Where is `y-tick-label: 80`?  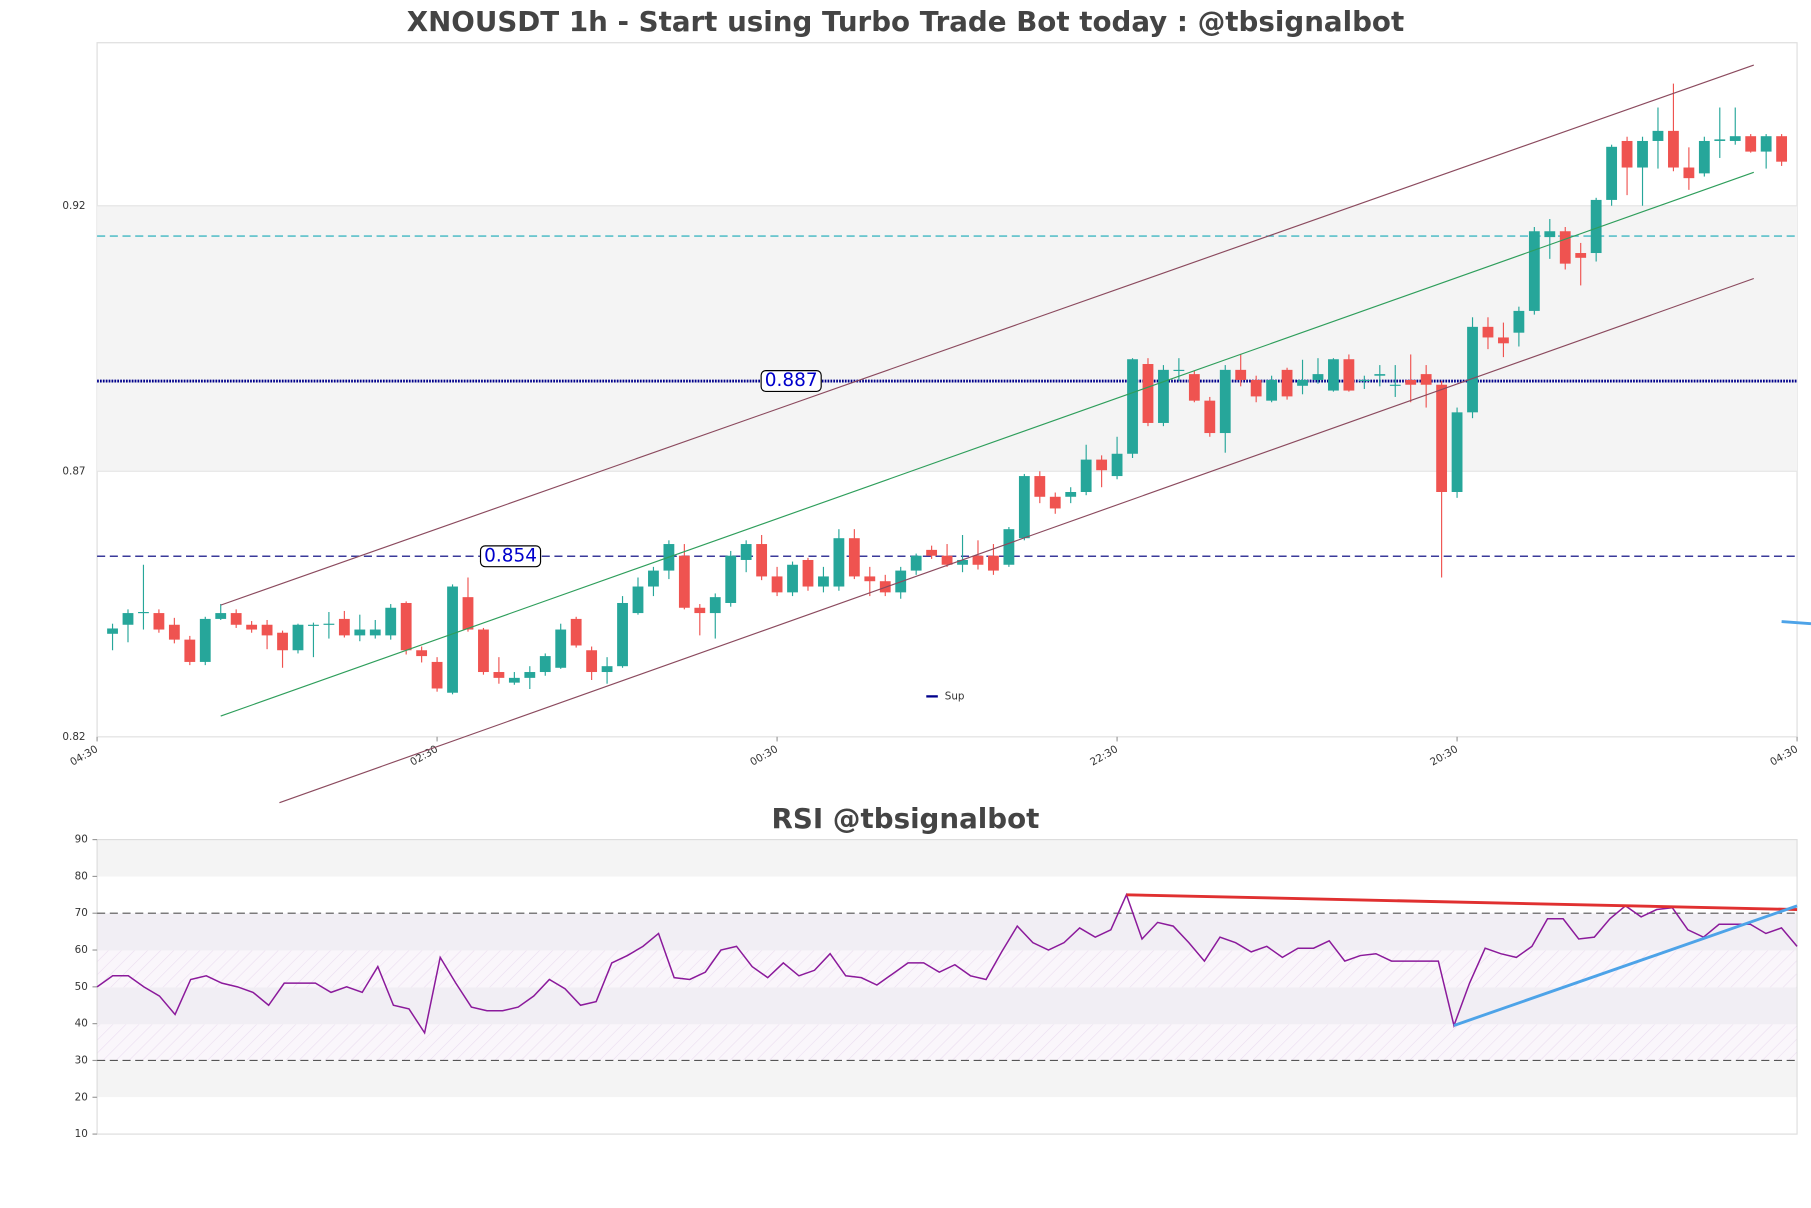
y-tick-label: 80 is located at coordinates (81, 876).